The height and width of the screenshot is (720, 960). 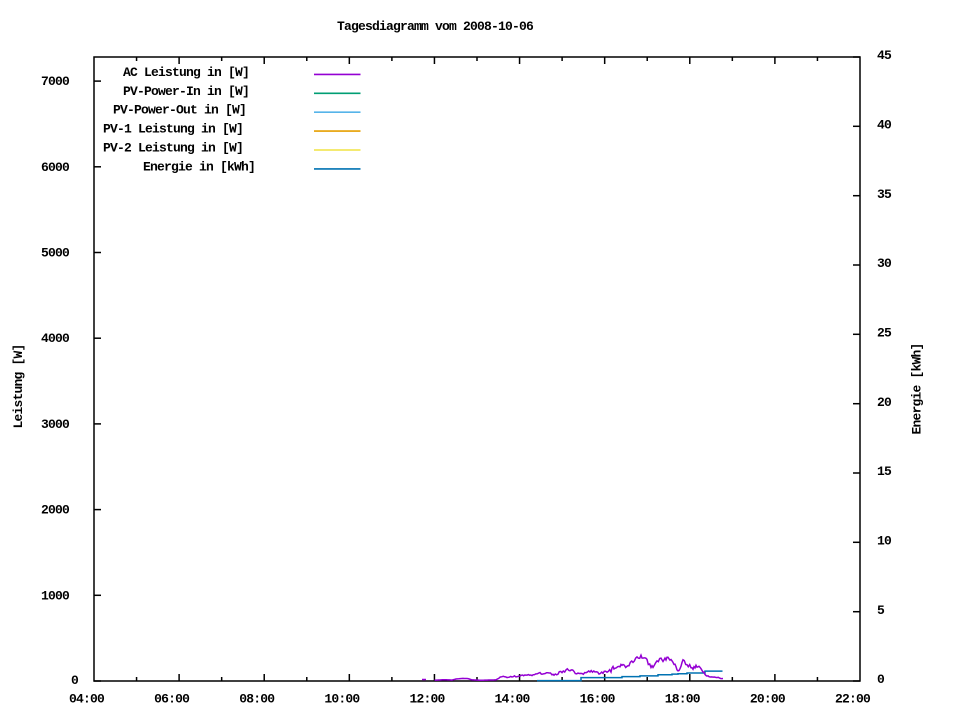 I want to click on svg-text: 14:00, so click(x=513, y=699).